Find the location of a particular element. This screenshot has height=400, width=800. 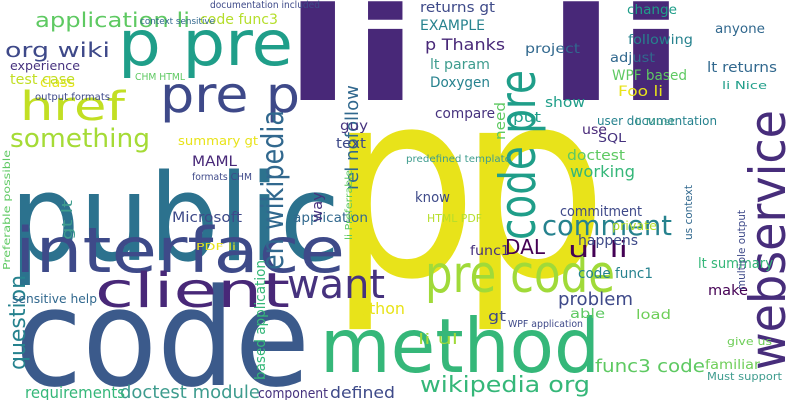

word: comment is located at coordinates (607, 225).